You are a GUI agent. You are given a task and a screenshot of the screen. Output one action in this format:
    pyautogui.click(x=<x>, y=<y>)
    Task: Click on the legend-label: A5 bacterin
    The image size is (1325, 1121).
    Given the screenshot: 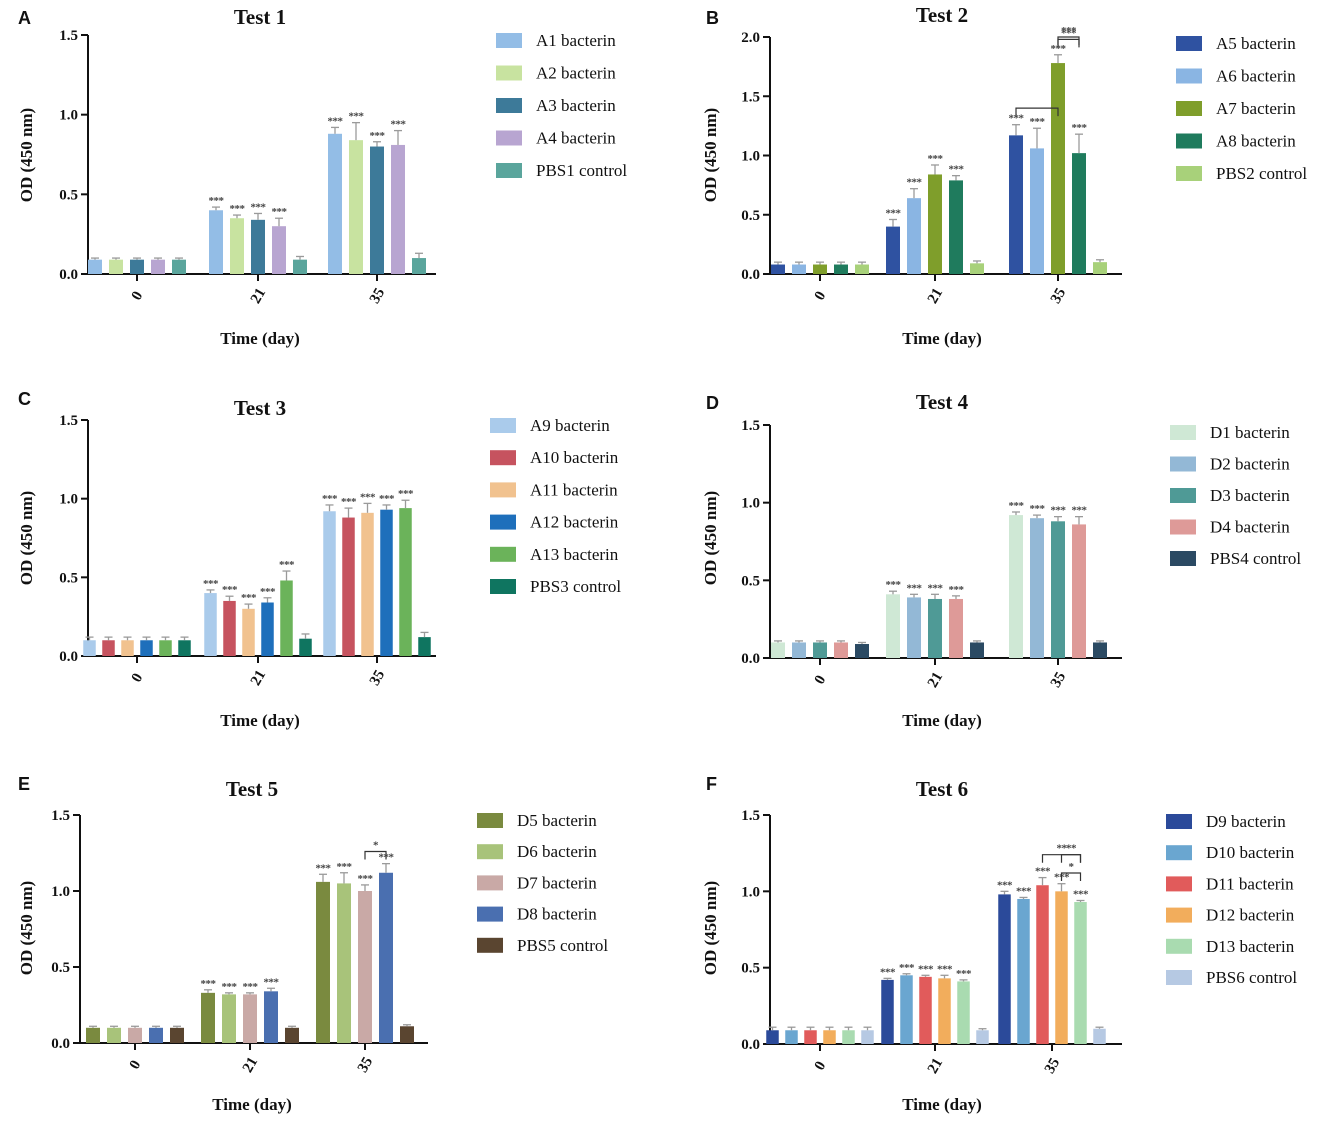 What is the action you would take?
    pyautogui.click(x=1256, y=43)
    